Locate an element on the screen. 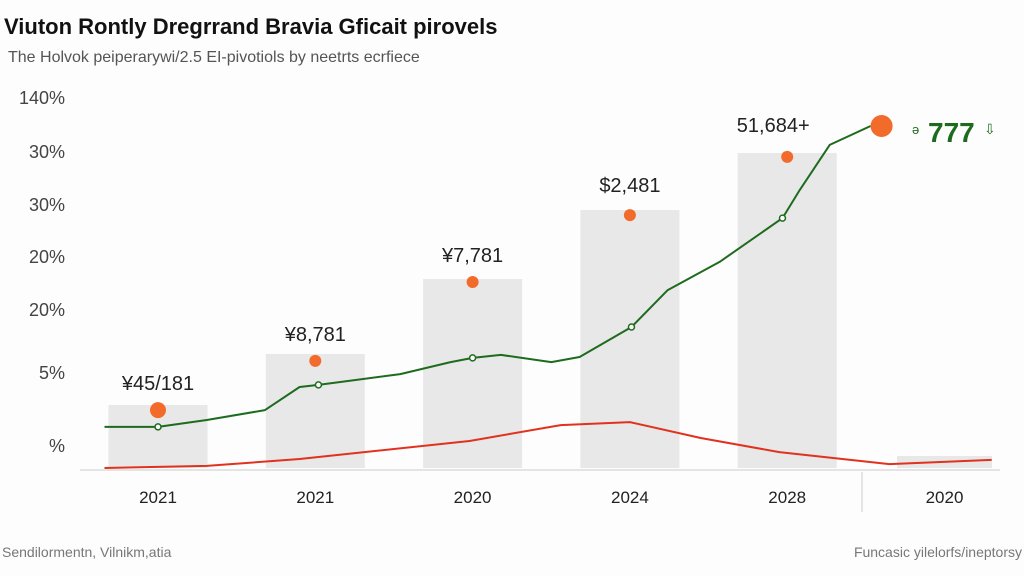 The image size is (1024, 576). highlight-value: 777 is located at coordinates (951, 132).